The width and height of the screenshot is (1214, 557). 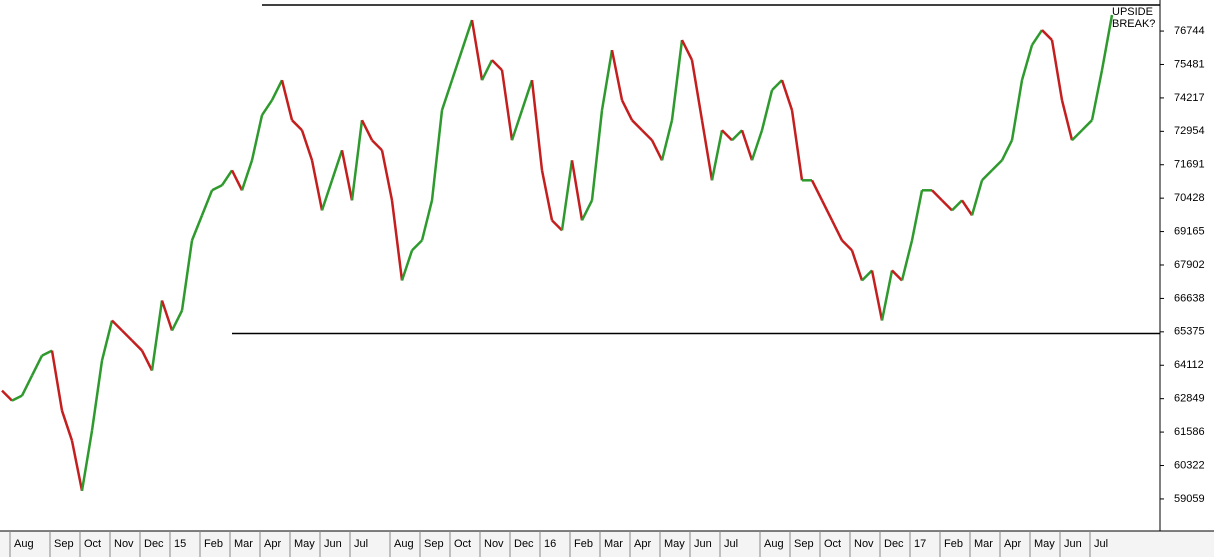 What do you see at coordinates (1189, 399) in the screenshot?
I see `y-tick-label: 62849` at bounding box center [1189, 399].